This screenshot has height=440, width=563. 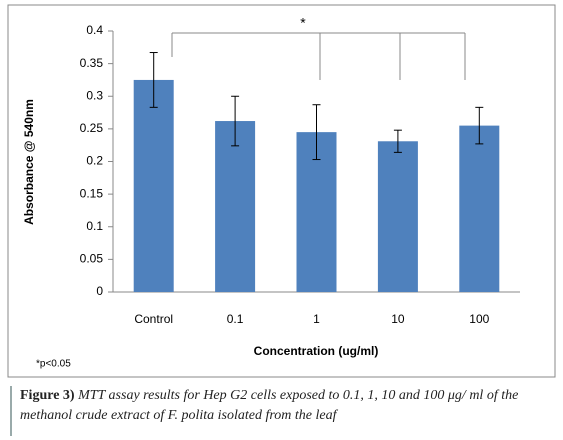 I want to click on y-axis-title: Absorbance @ 540nm, so click(x=29, y=162).